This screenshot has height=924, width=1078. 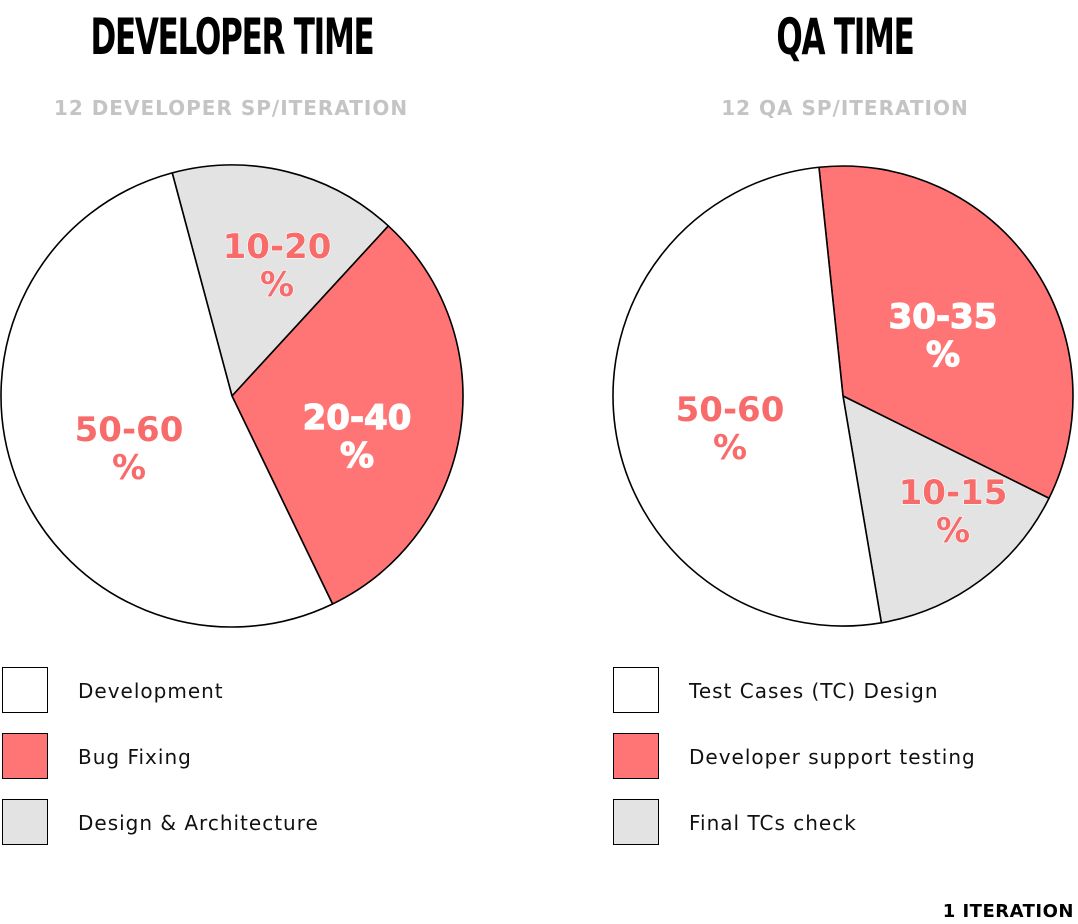 I want to click on developer-subtitle: 12 DEVELOPER SP/ITERATION, so click(x=231, y=108).